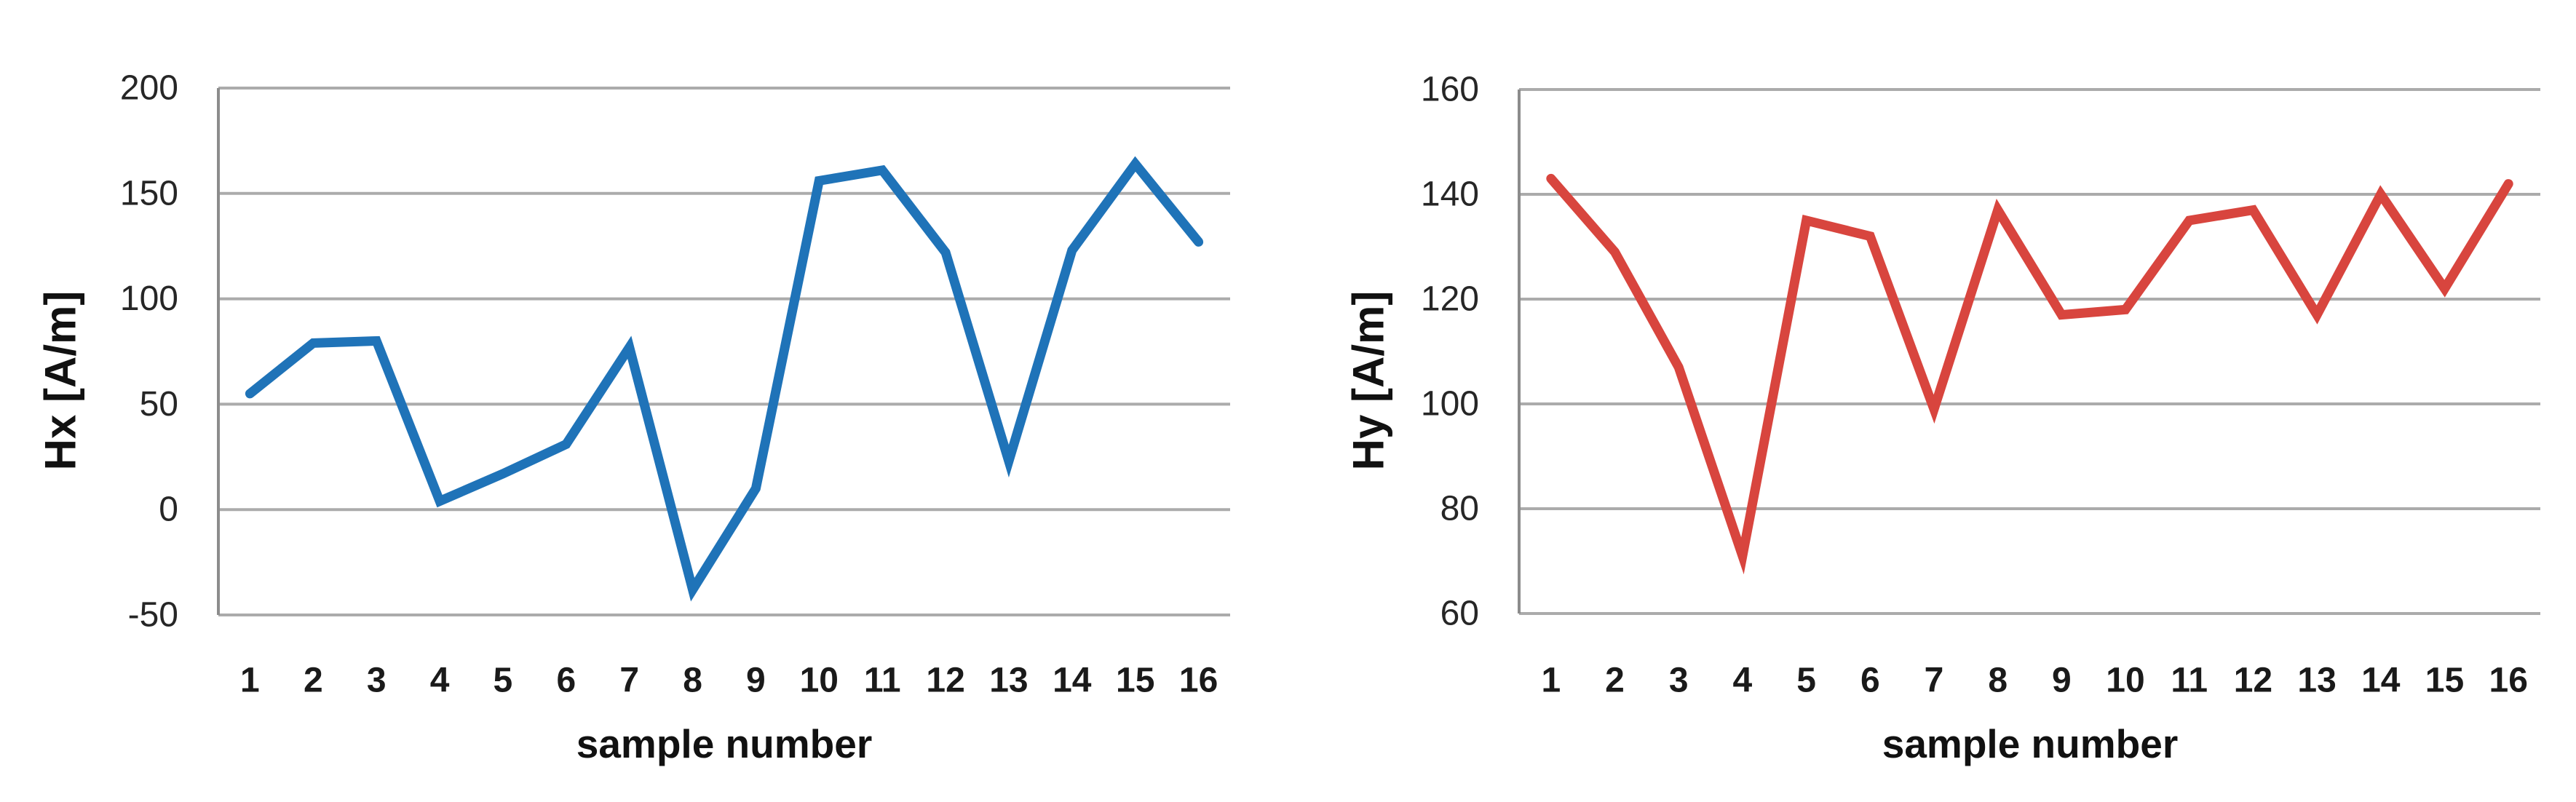  What do you see at coordinates (1459, 509) in the screenshot?
I see `y-tick-label: 80` at bounding box center [1459, 509].